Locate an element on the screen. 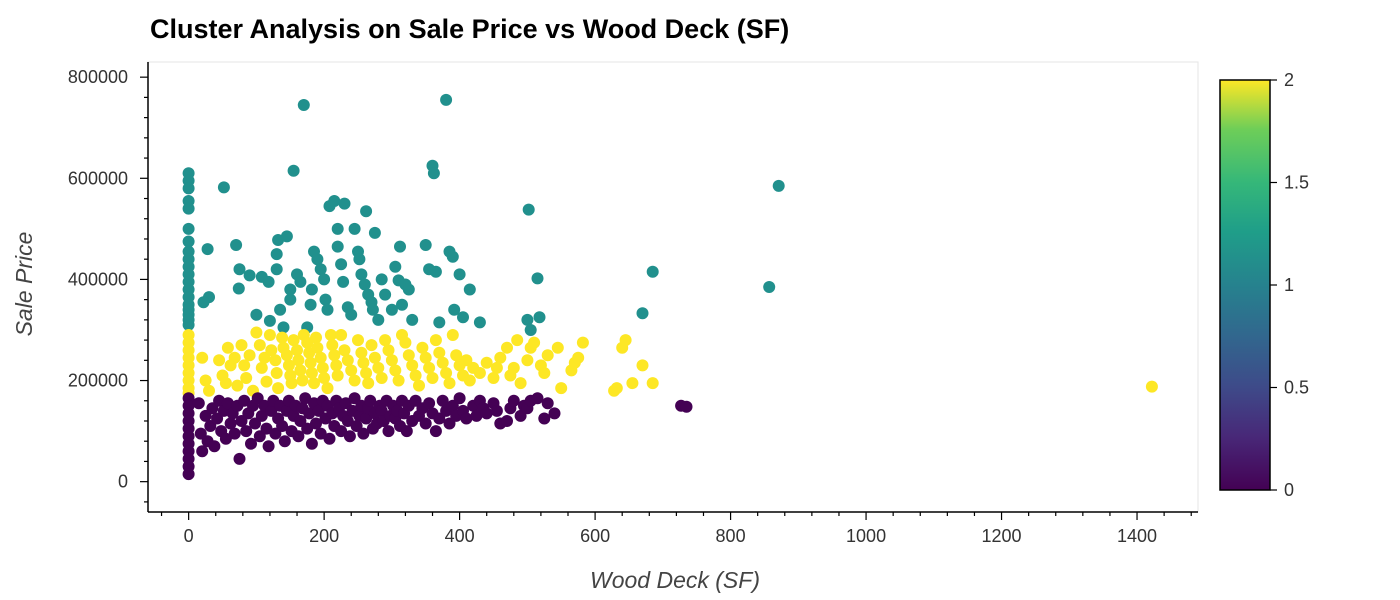 This screenshot has width=1400, height=600. x-tick-label: 800 is located at coordinates (731, 536).